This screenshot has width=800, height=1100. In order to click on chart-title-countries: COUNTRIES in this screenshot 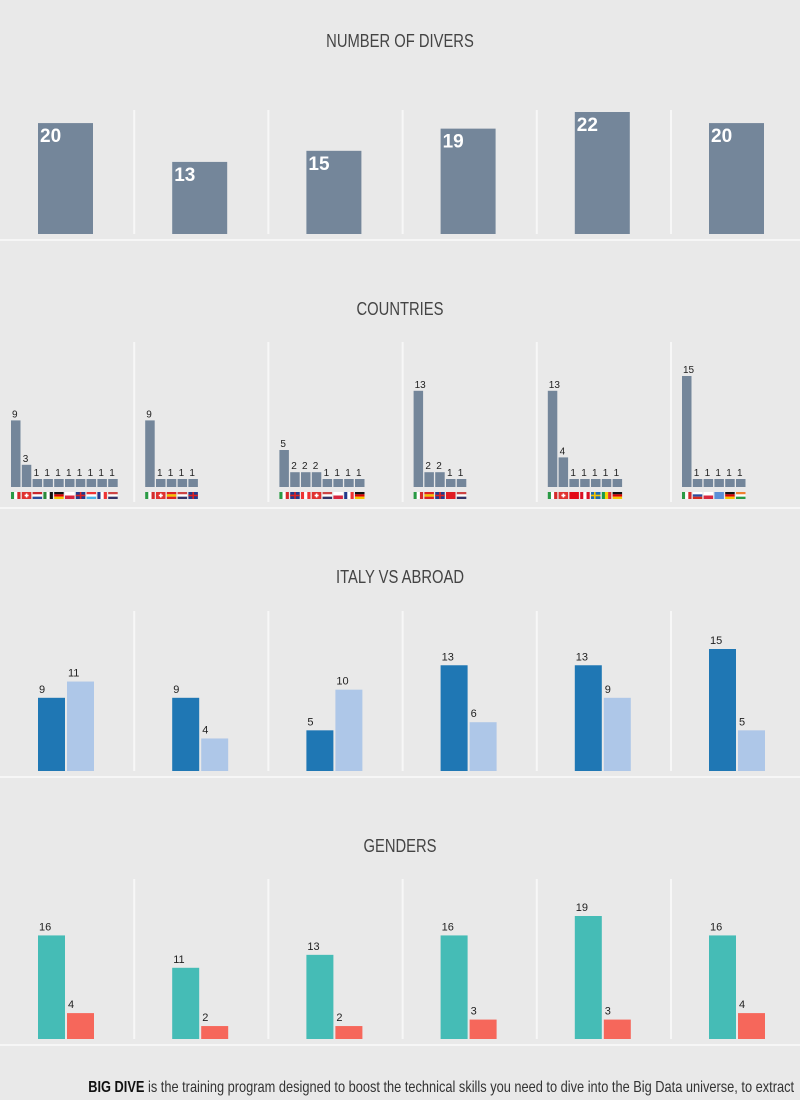, I will do `click(400, 309)`.